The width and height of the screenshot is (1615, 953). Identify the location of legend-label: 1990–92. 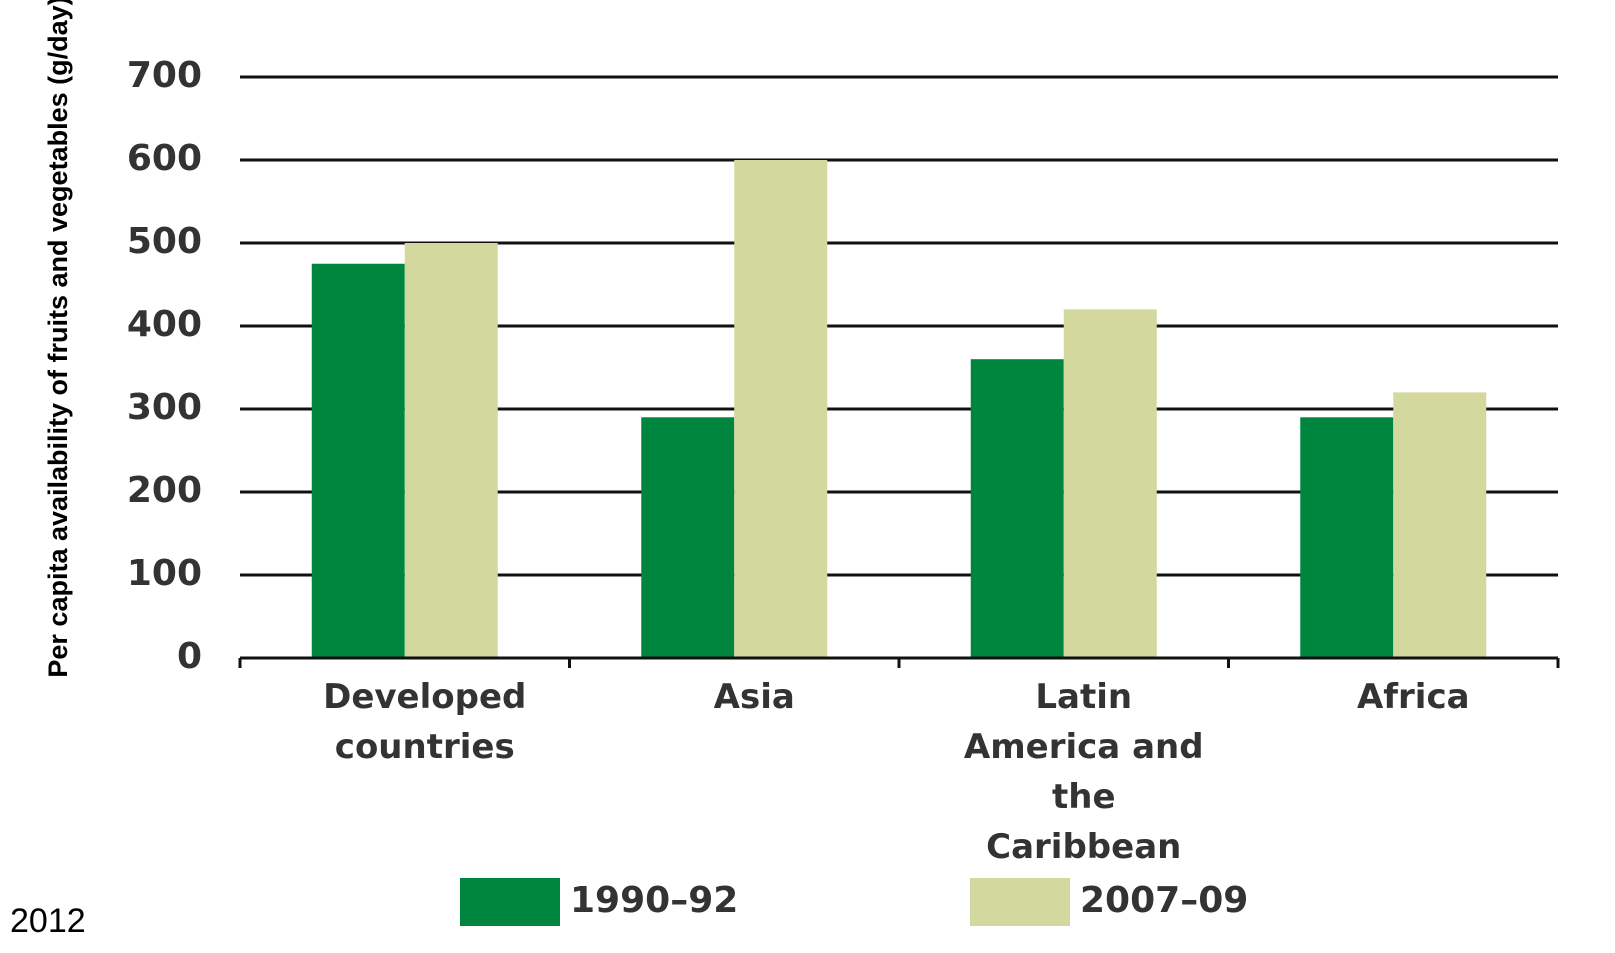
(654, 900).